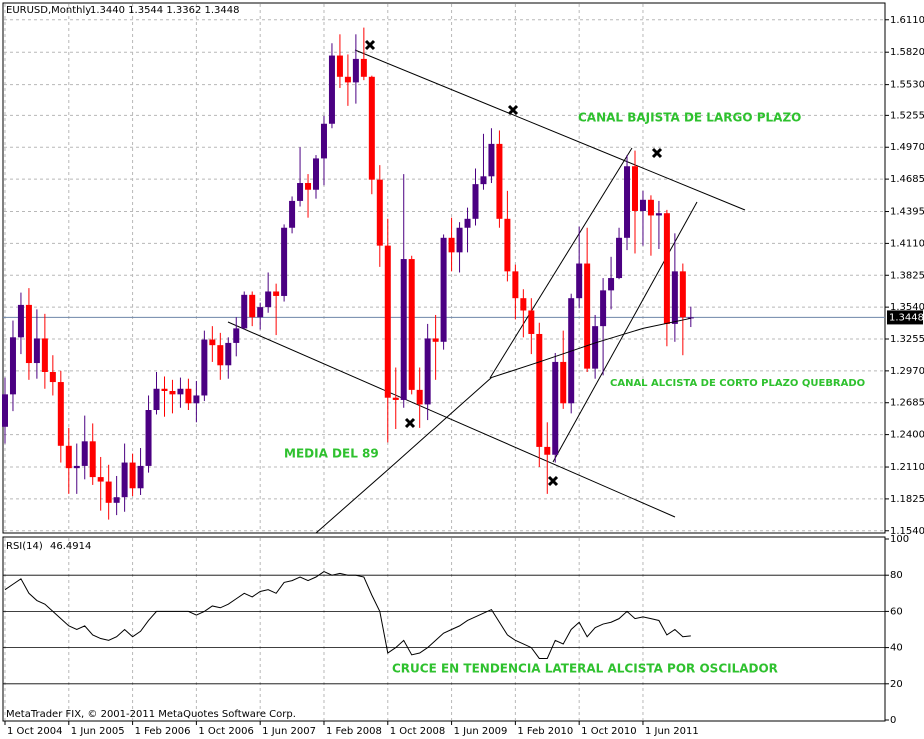 The width and height of the screenshot is (924, 739). I want to click on chart-title: EURUSD,Monthly, so click(48, 10).